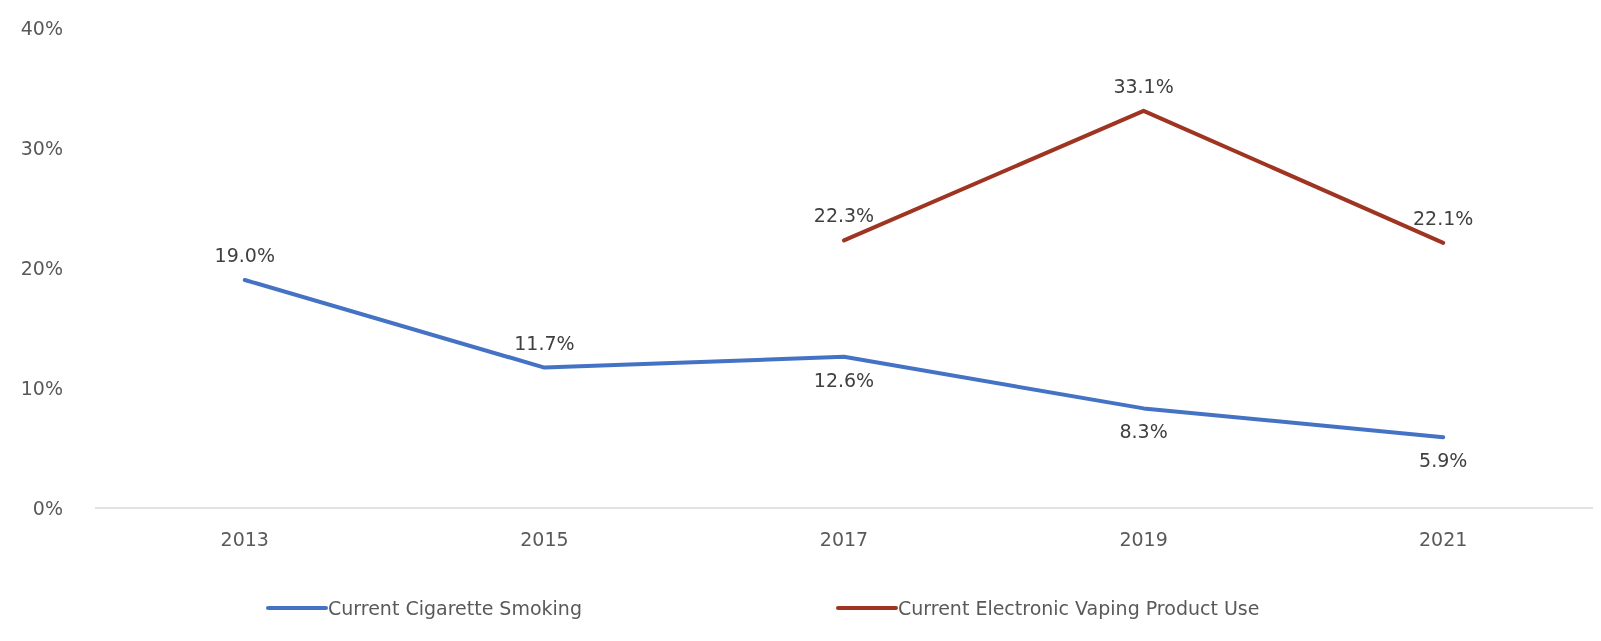  Describe the element at coordinates (844, 539) in the screenshot. I see `x-tick-label: 2017` at that location.